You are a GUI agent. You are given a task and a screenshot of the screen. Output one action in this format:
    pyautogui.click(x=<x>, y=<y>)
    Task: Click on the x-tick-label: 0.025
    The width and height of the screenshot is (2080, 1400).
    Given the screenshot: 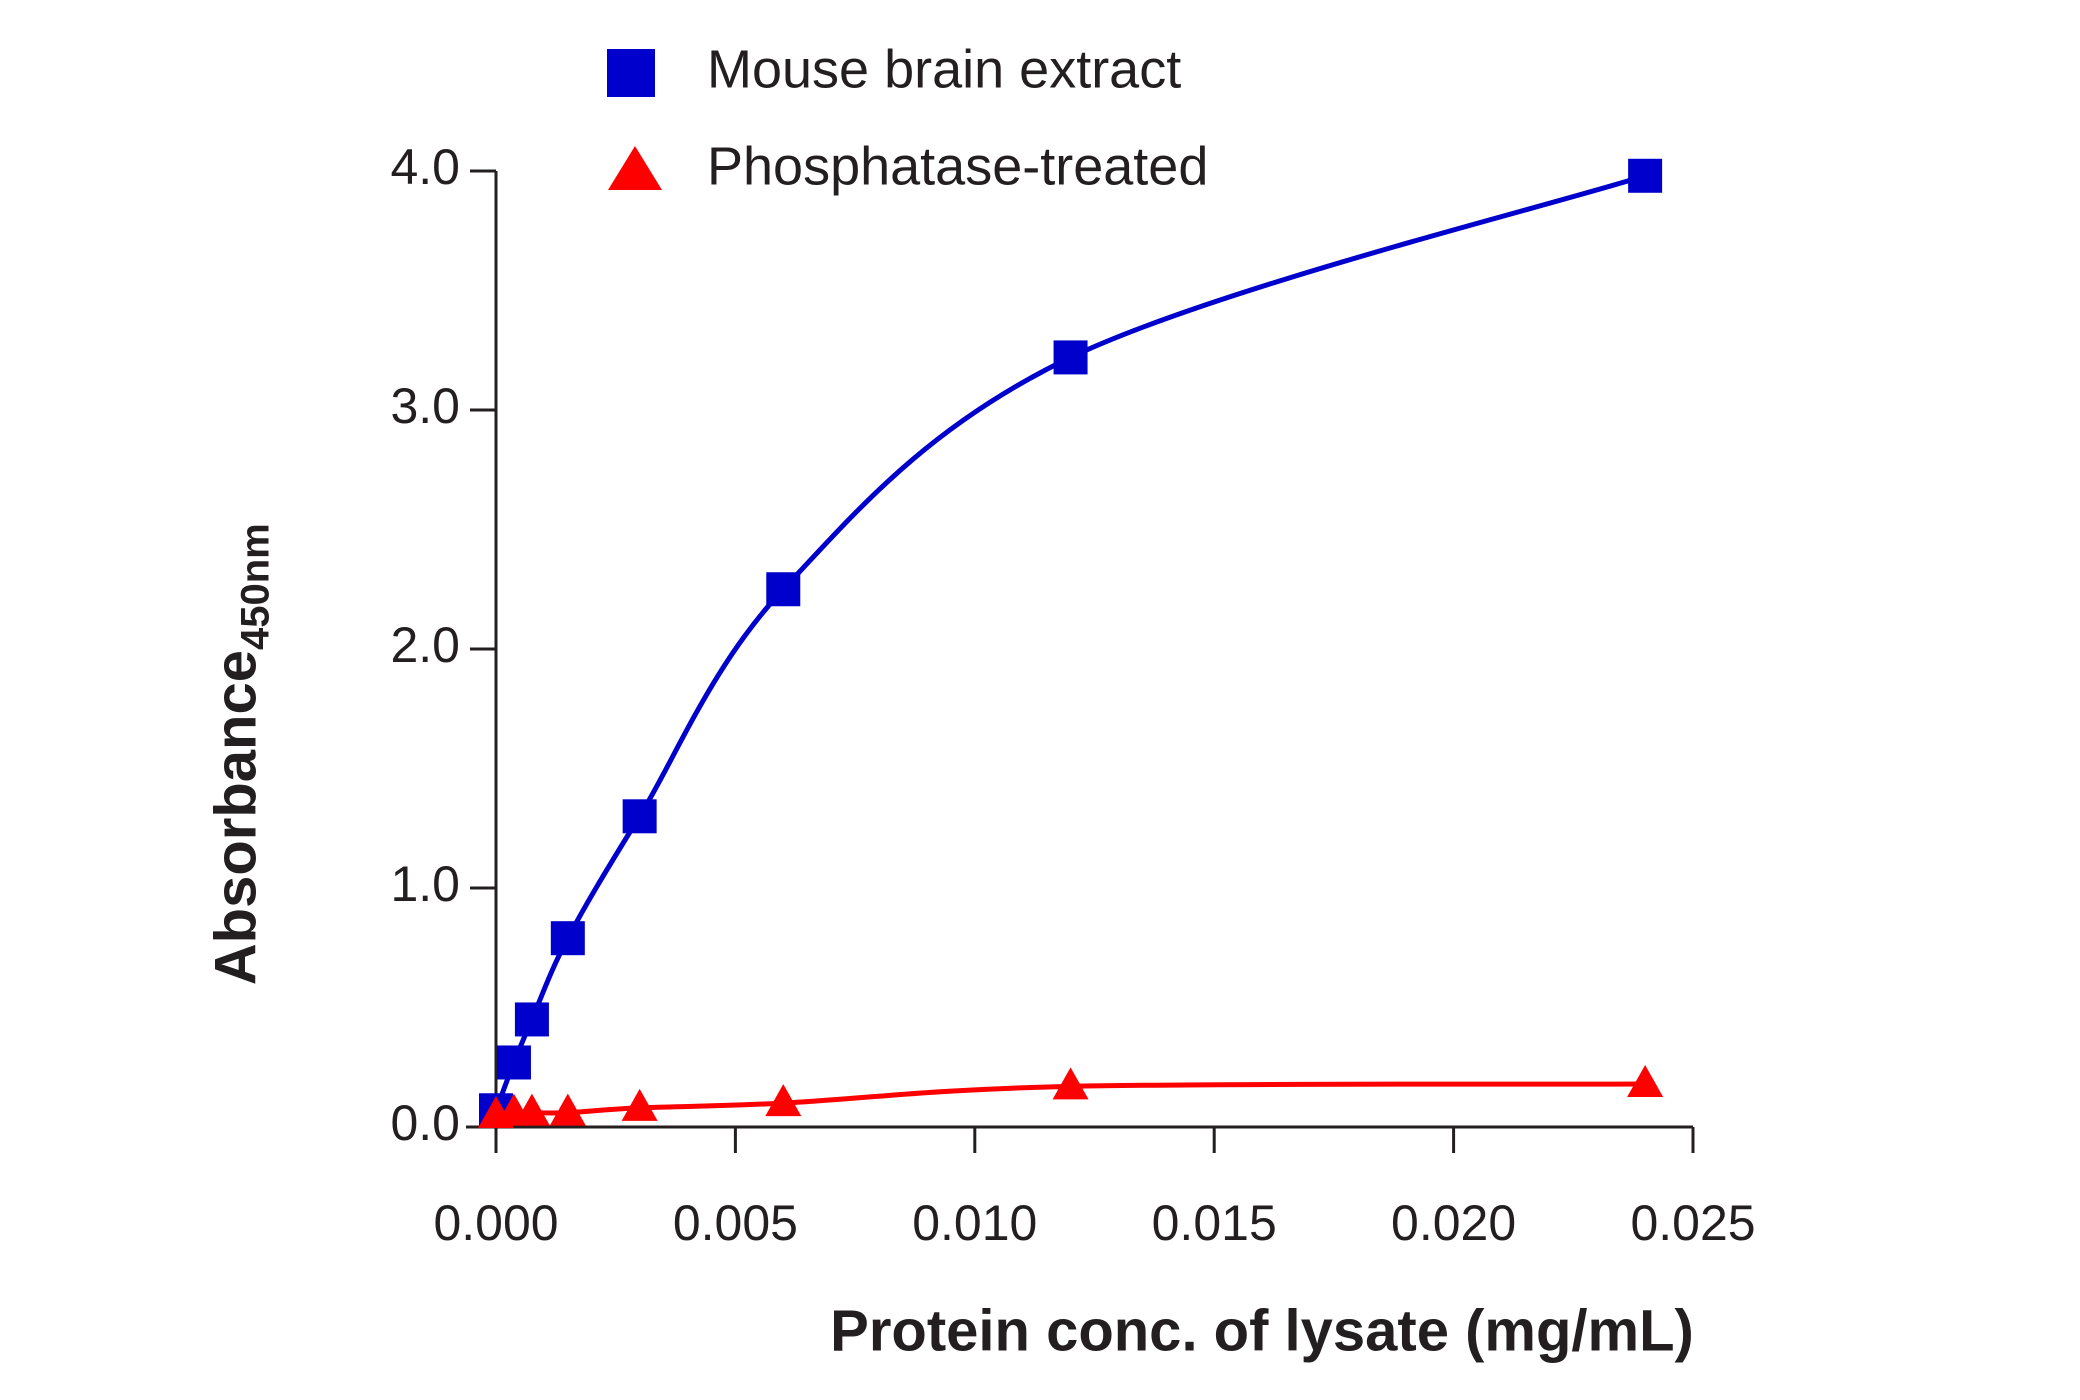 What is the action you would take?
    pyautogui.click(x=1692, y=1223)
    